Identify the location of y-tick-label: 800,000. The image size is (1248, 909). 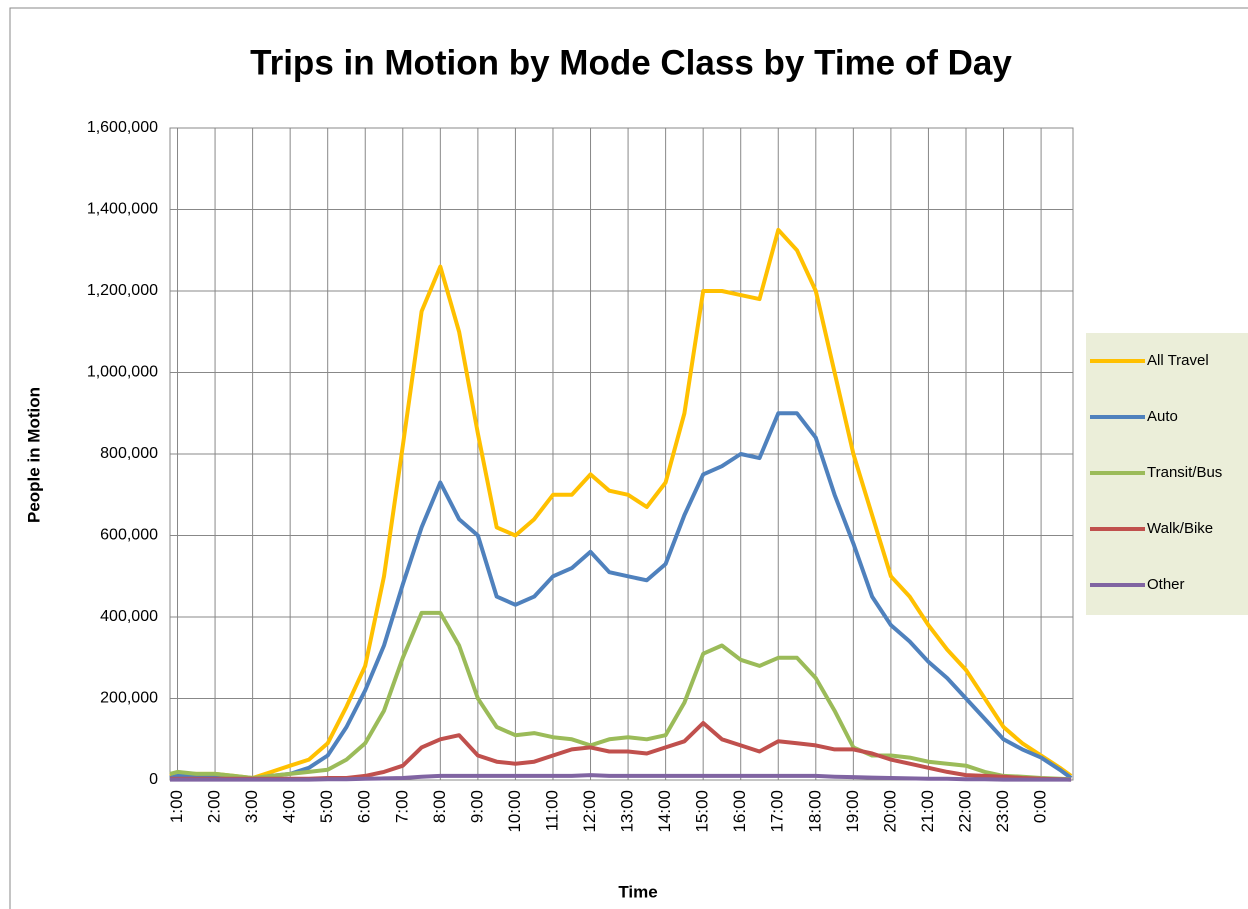
(129, 453).